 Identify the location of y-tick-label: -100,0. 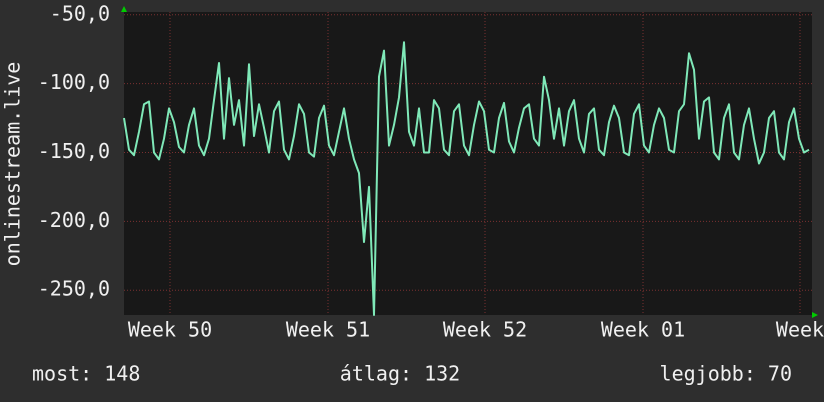
(74, 82).